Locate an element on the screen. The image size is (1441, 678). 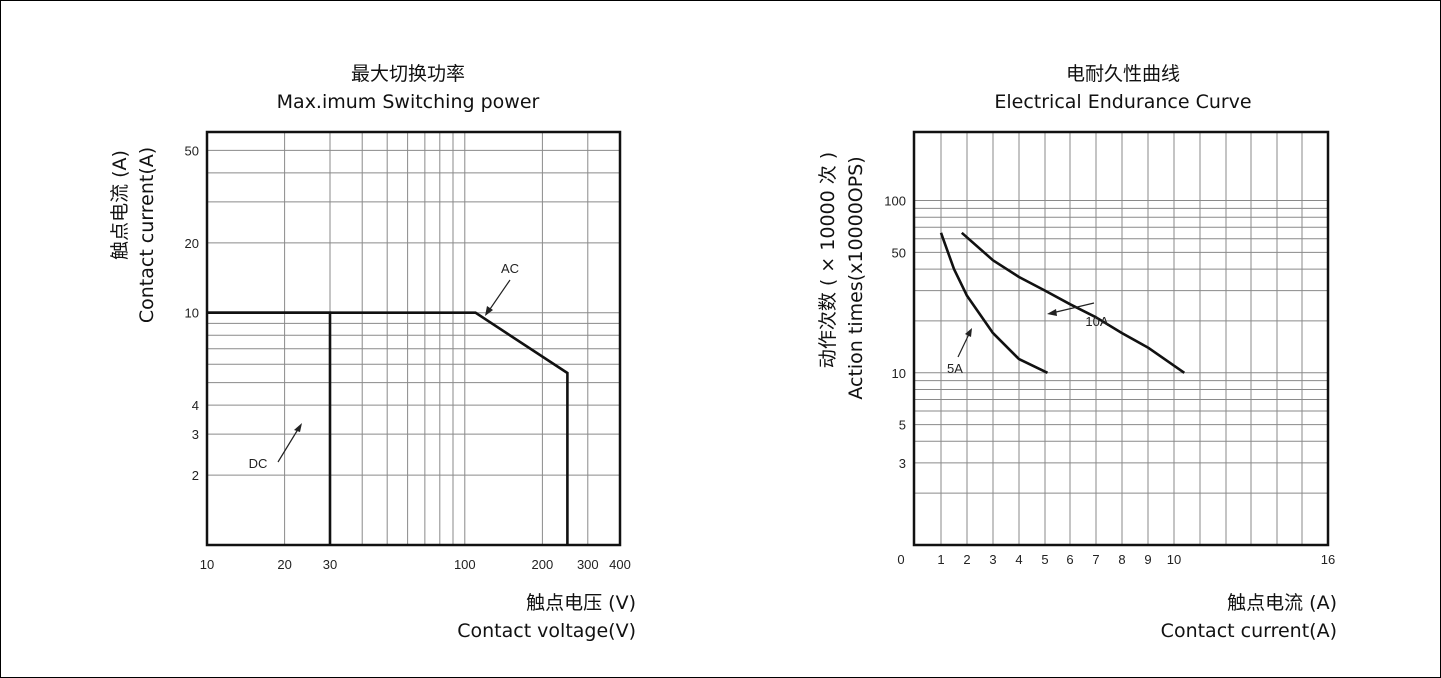
y-tick-label: 20 is located at coordinates (192, 243).